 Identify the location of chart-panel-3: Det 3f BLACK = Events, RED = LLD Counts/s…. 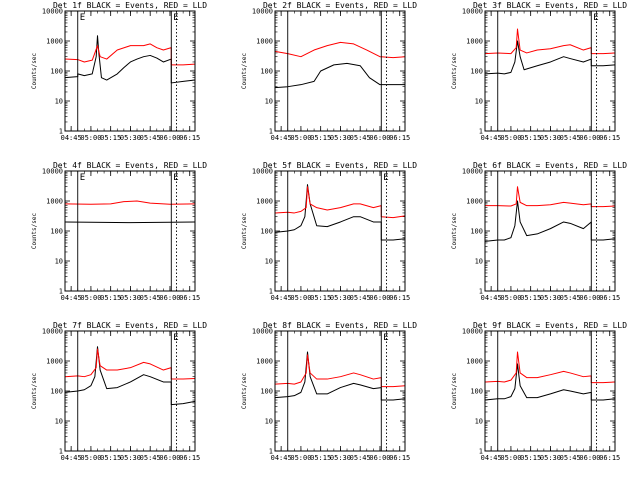
(539, 71).